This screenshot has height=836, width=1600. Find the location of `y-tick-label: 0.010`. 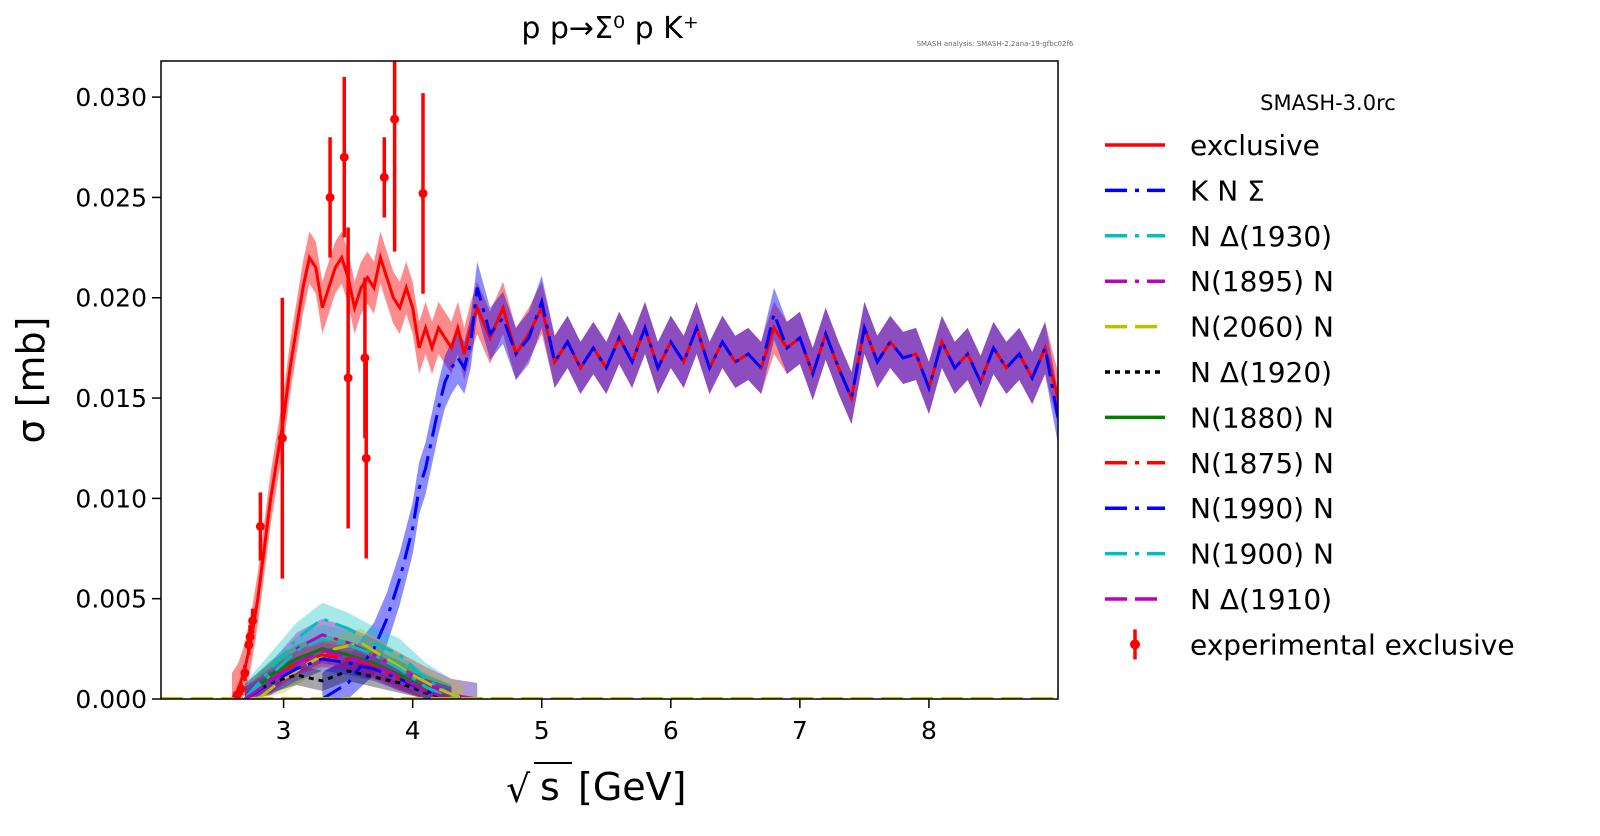

y-tick-label: 0.010 is located at coordinates (111, 498).